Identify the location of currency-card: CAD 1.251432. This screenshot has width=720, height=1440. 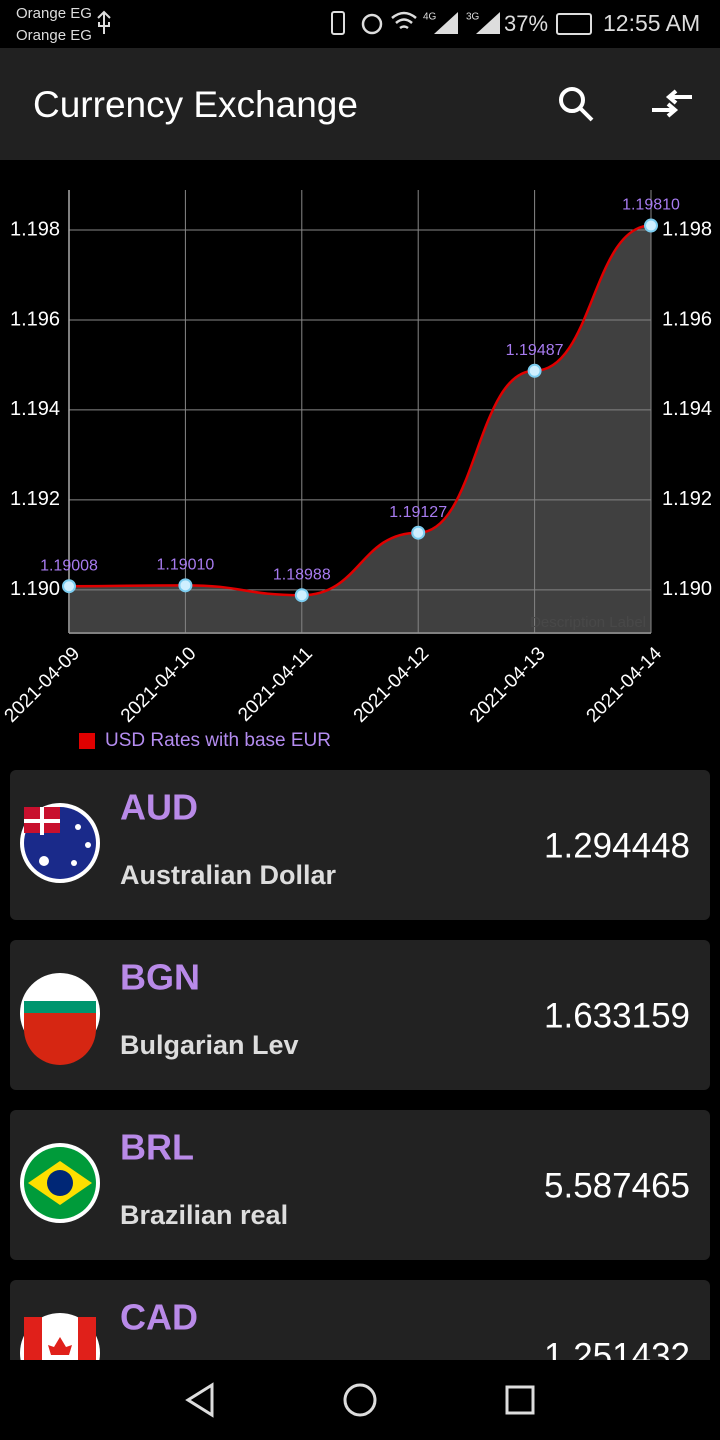
(360, 1355).